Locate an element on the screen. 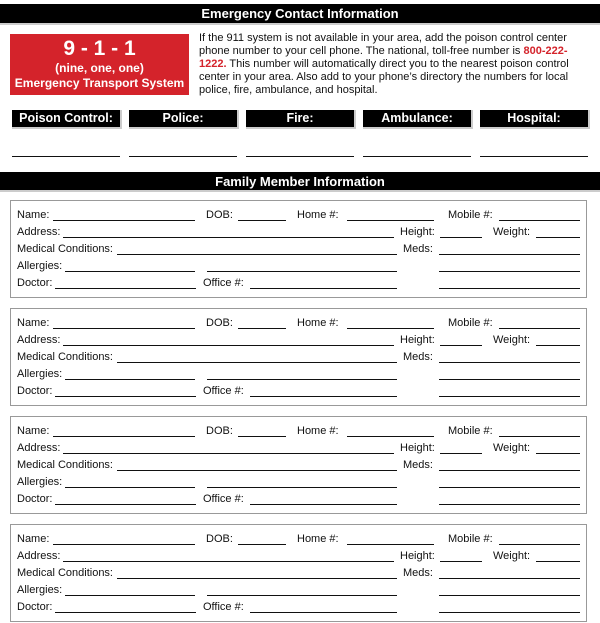 Image resolution: width=600 pixels, height=623 pixels. contact-label: Ambulance: is located at coordinates (418, 119).